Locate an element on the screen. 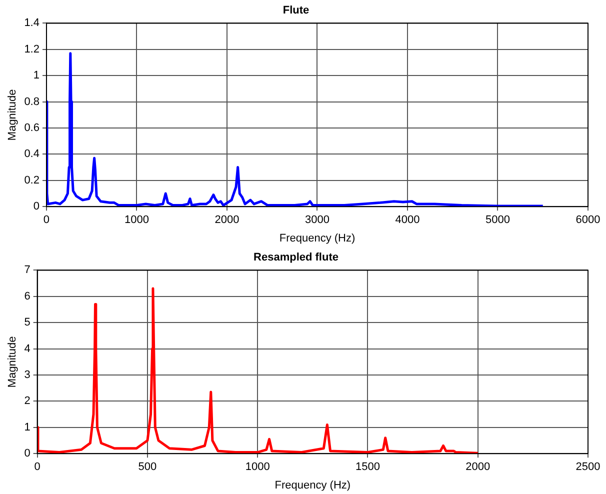 Image resolution: width=606 pixels, height=494 pixels. y-tick-label: 5 is located at coordinates (27, 322).